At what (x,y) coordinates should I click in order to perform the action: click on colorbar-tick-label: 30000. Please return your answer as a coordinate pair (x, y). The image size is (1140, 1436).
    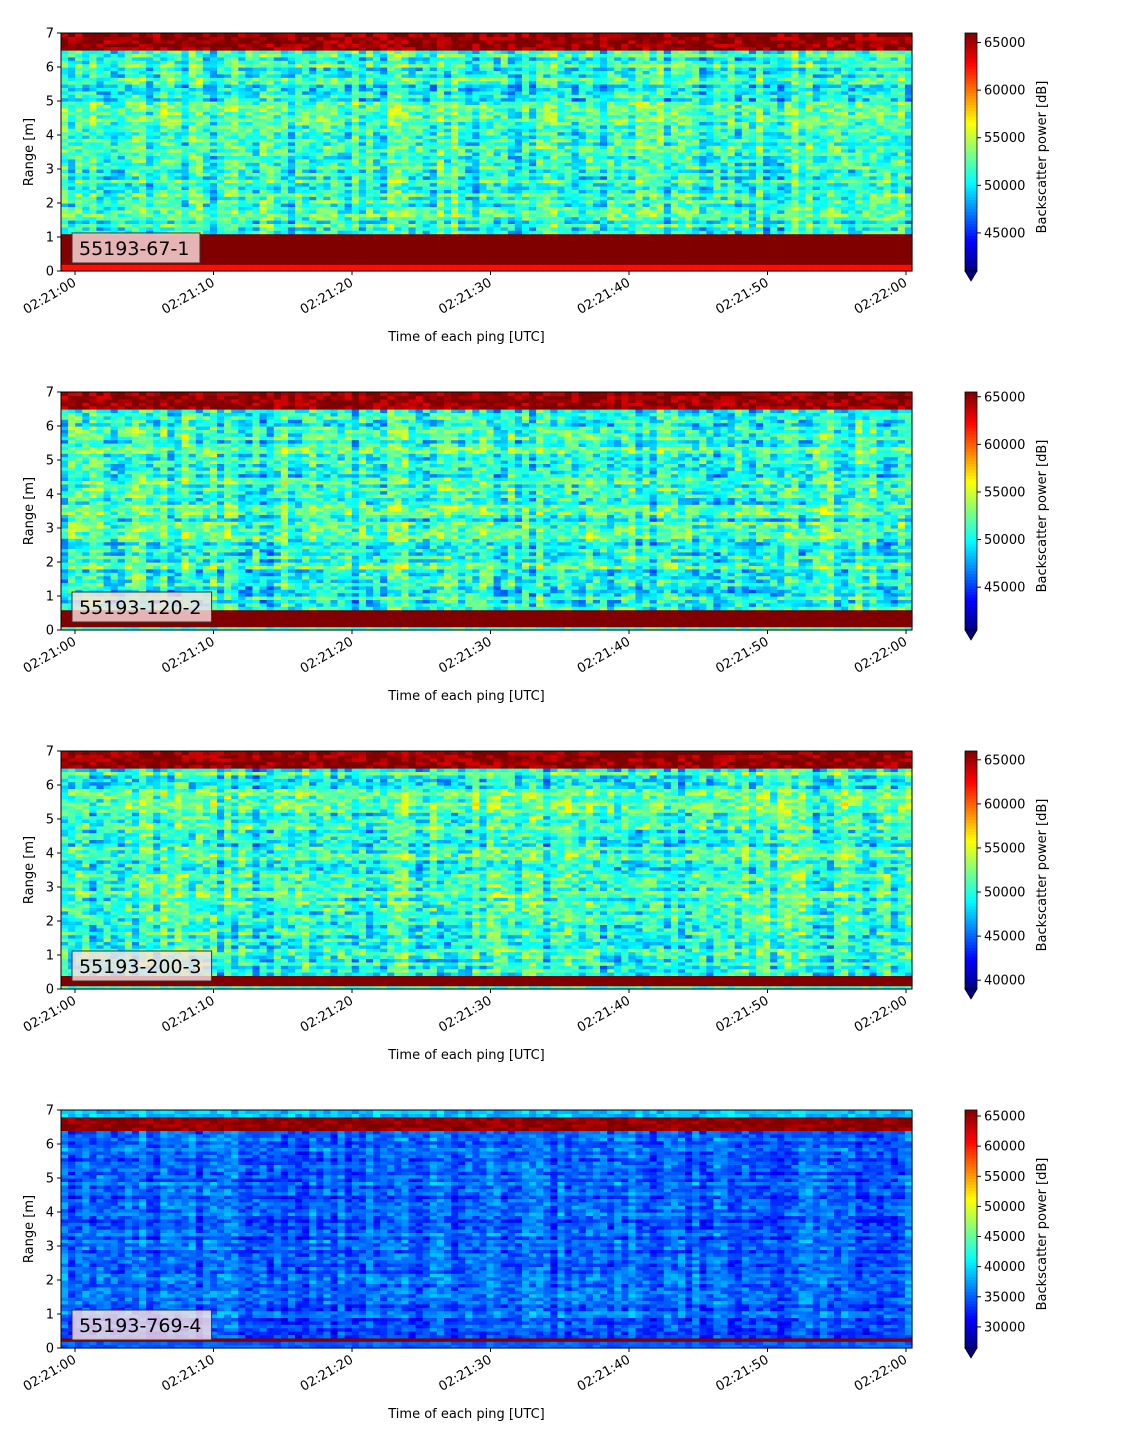
    Looking at the image, I should click on (1004, 1327).